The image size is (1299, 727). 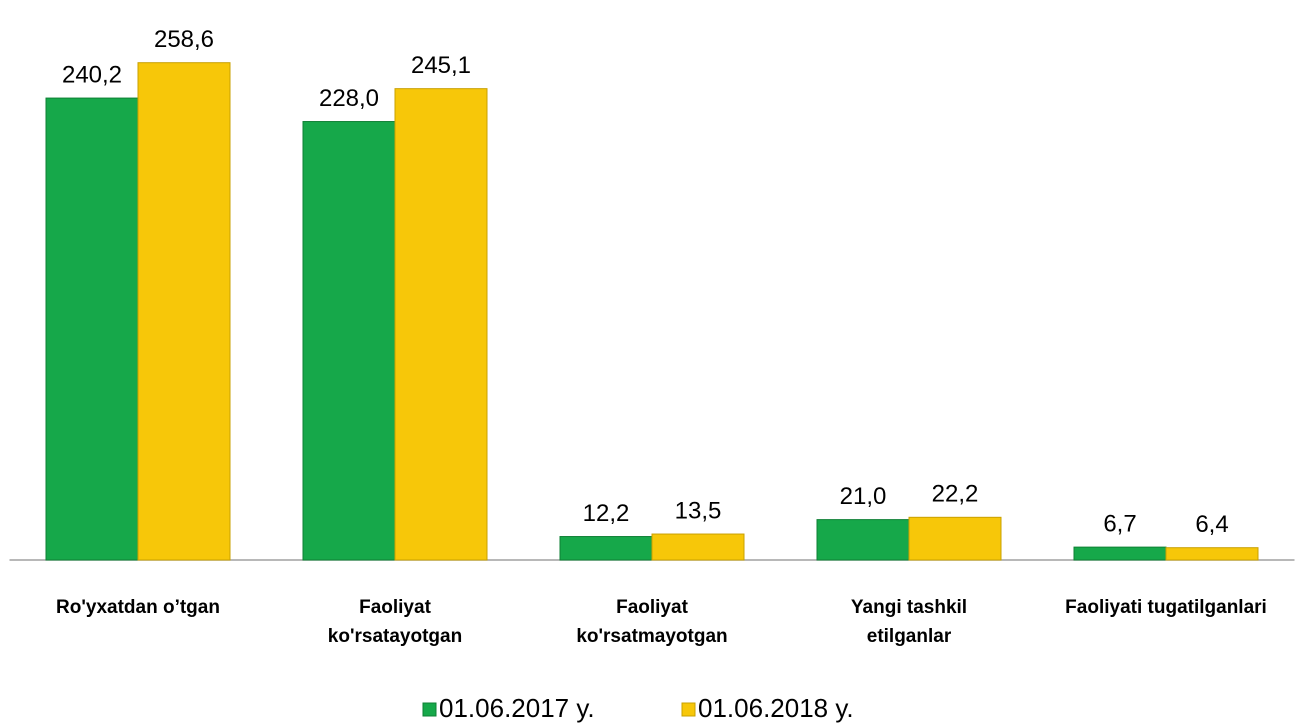 I want to click on value-label: 6,4, so click(x=1211, y=524).